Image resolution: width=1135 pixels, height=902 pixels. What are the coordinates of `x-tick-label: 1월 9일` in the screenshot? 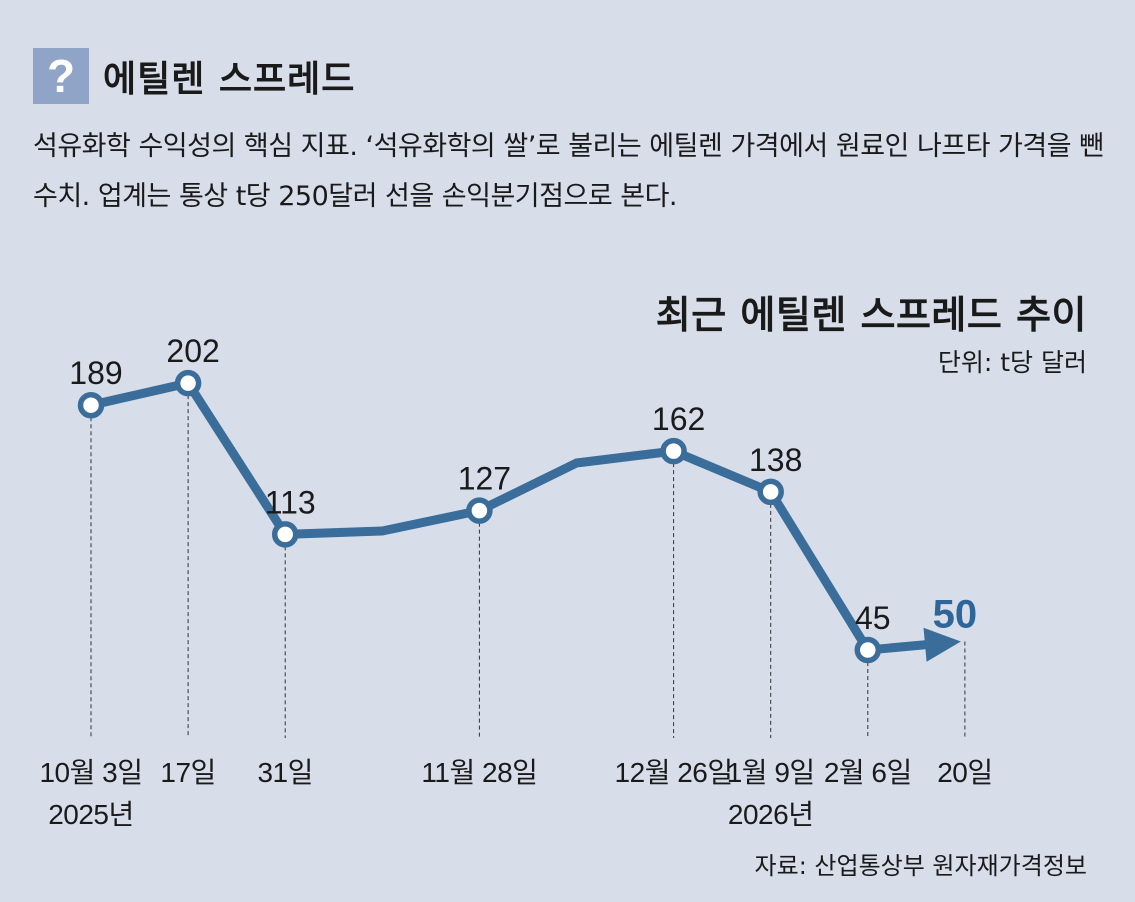 It's located at (771, 772).